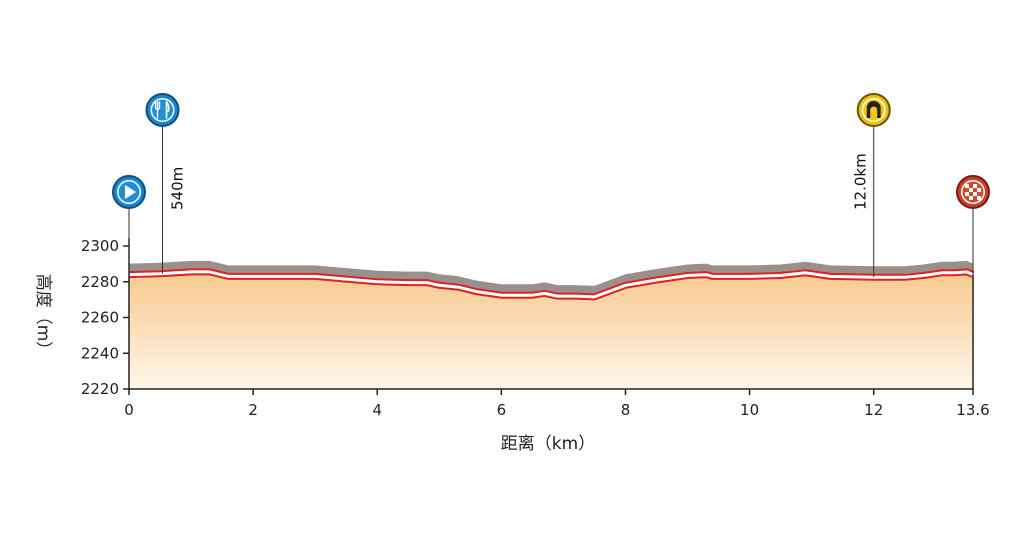 Image resolution: width=1024 pixels, height=546 pixels. I want to click on x-tick-label: 6, so click(502, 410).